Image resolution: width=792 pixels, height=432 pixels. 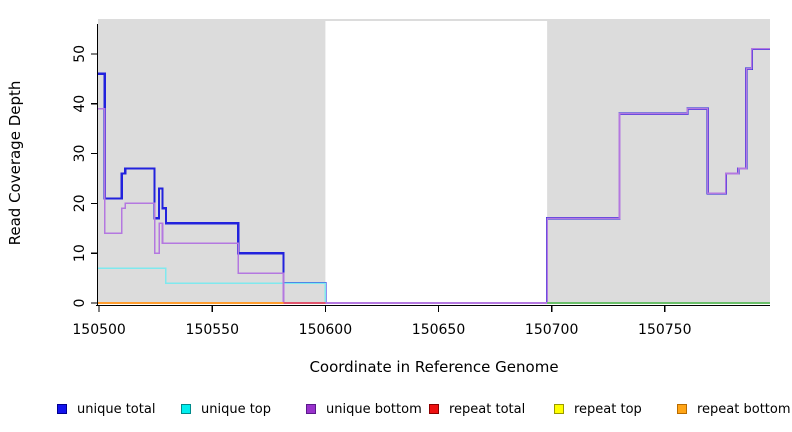 I want to click on legend-label: unique bottom, so click(x=374, y=409).